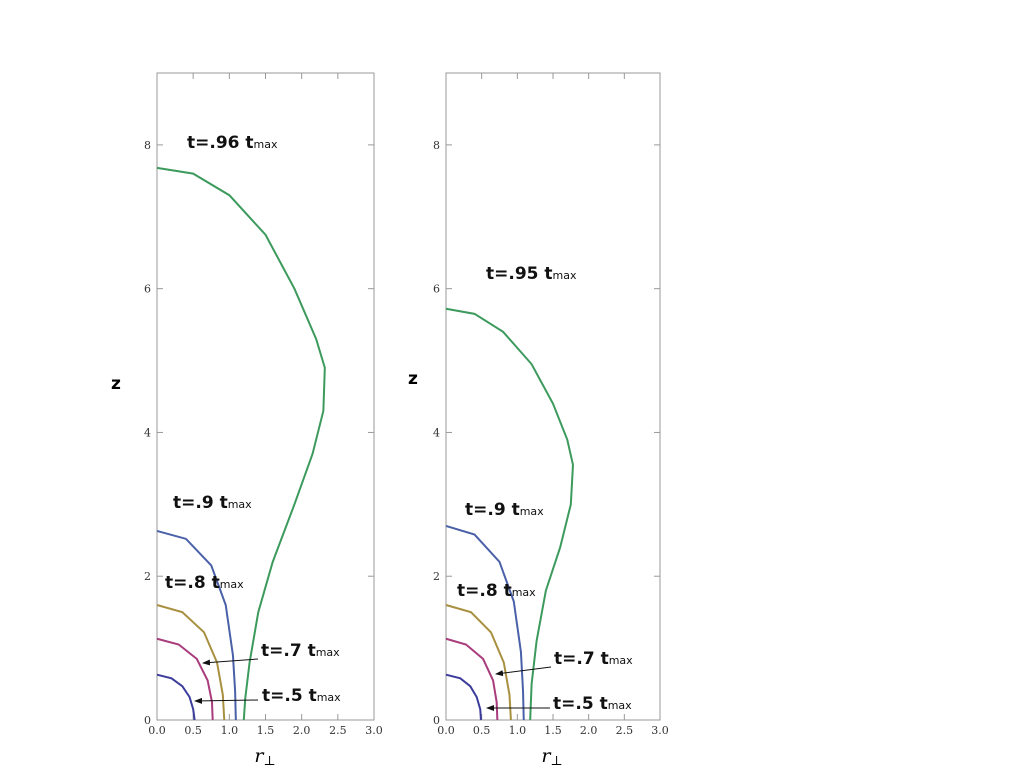 This screenshot has width=1024, height=768. I want to click on annotation: t=.96 tmax, so click(232, 143).